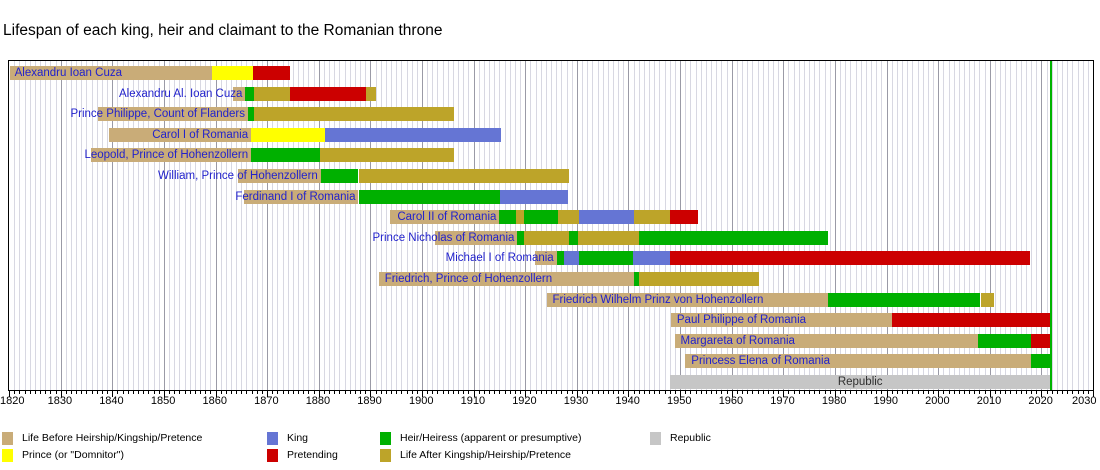 This screenshot has width=1100, height=470. What do you see at coordinates (834, 401) in the screenshot?
I see `axis-label-1980: 1980` at bounding box center [834, 401].